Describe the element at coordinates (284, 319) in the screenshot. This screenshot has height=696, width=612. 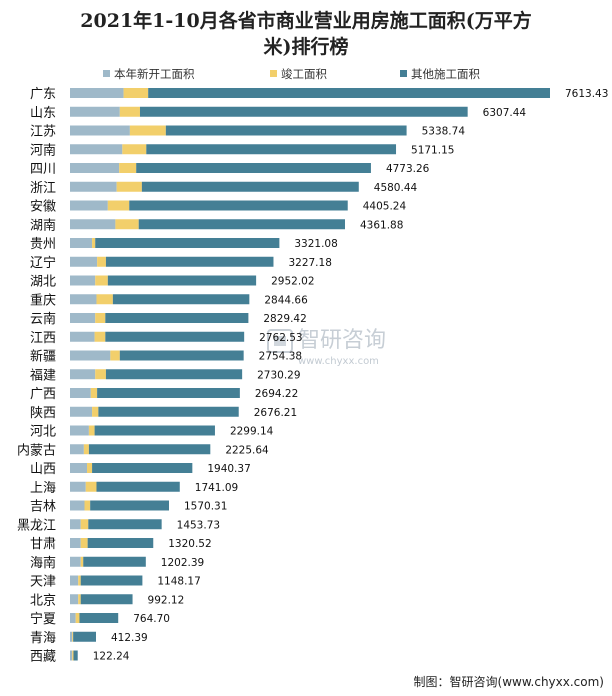
I see `value-label: 2829.42` at that location.